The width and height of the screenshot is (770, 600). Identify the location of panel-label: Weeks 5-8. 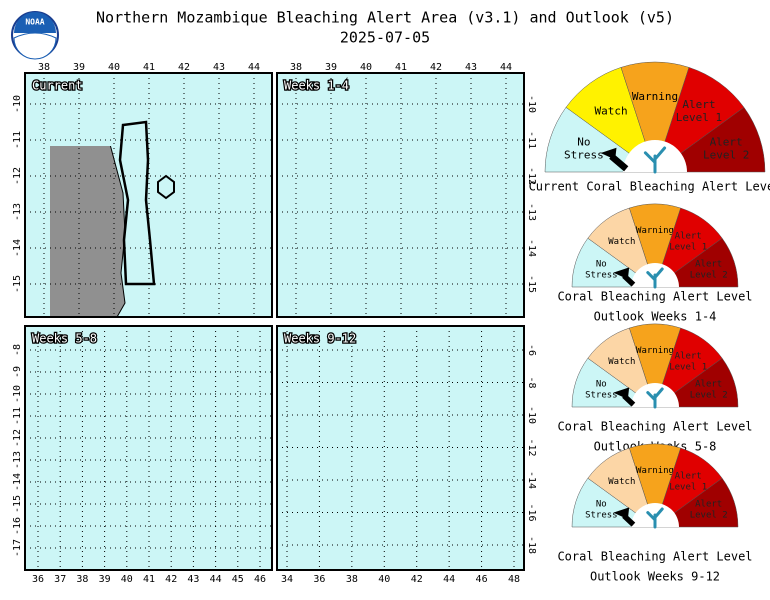
(64, 339).